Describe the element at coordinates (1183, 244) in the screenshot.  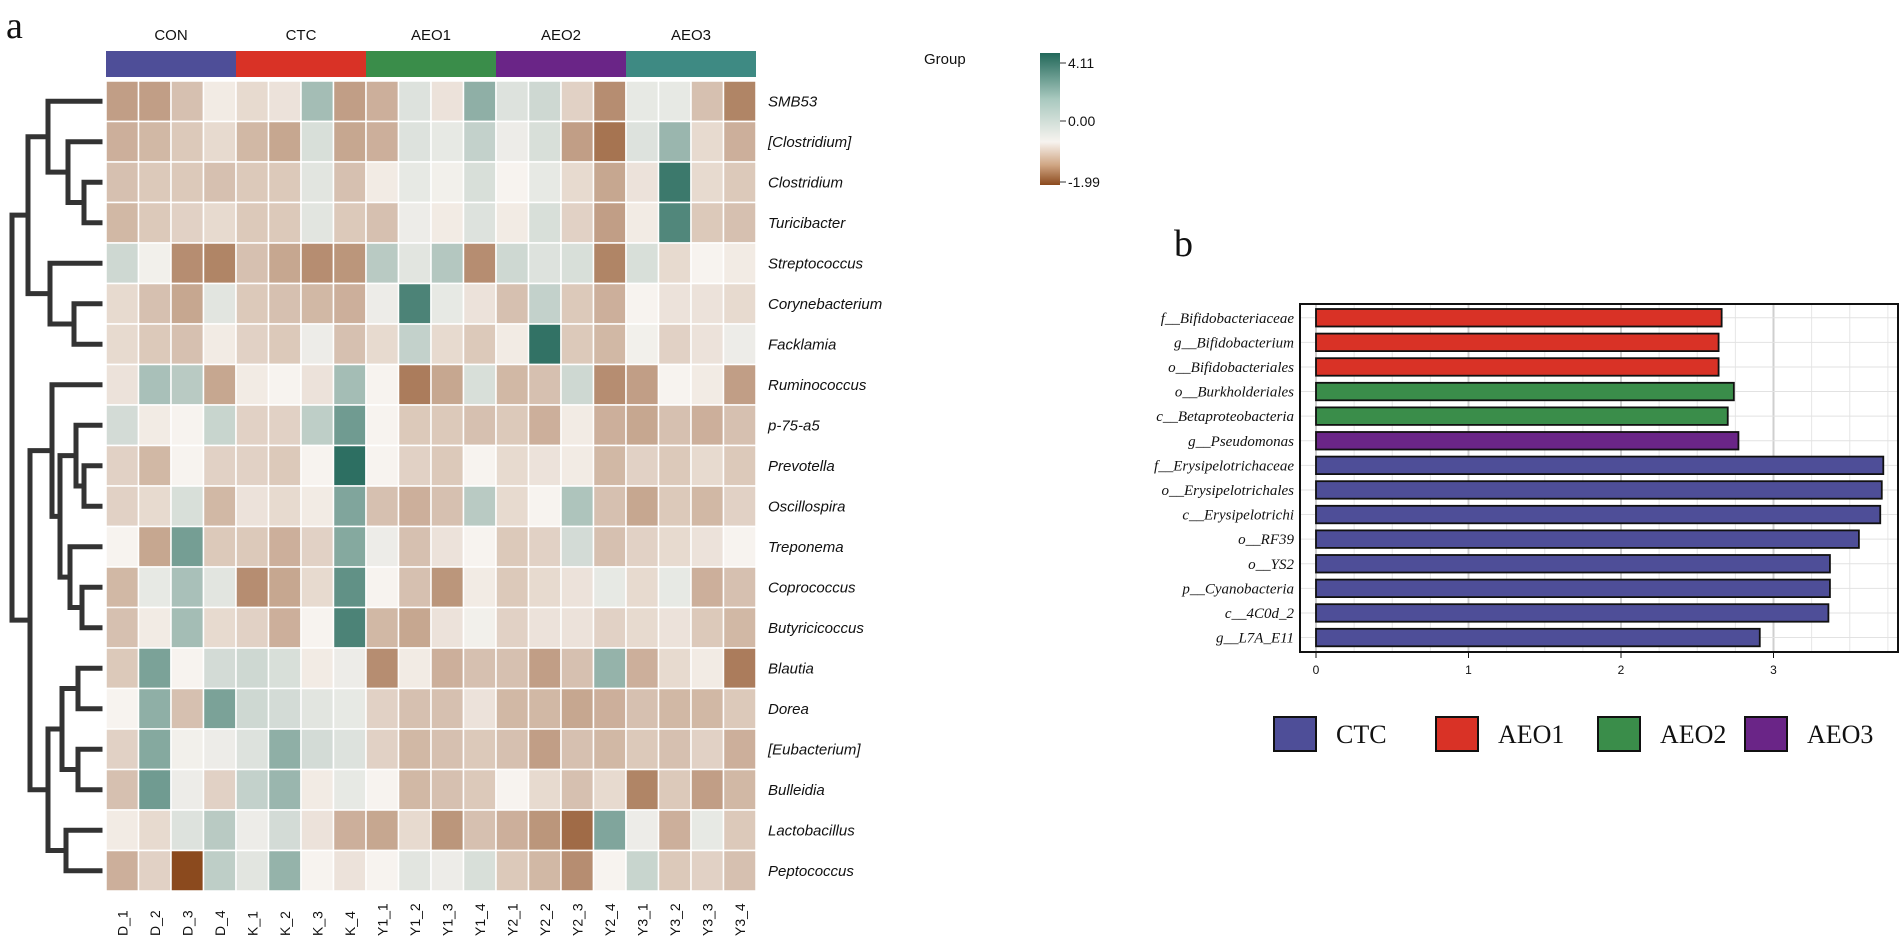
I see `panel-label-b: b` at that location.